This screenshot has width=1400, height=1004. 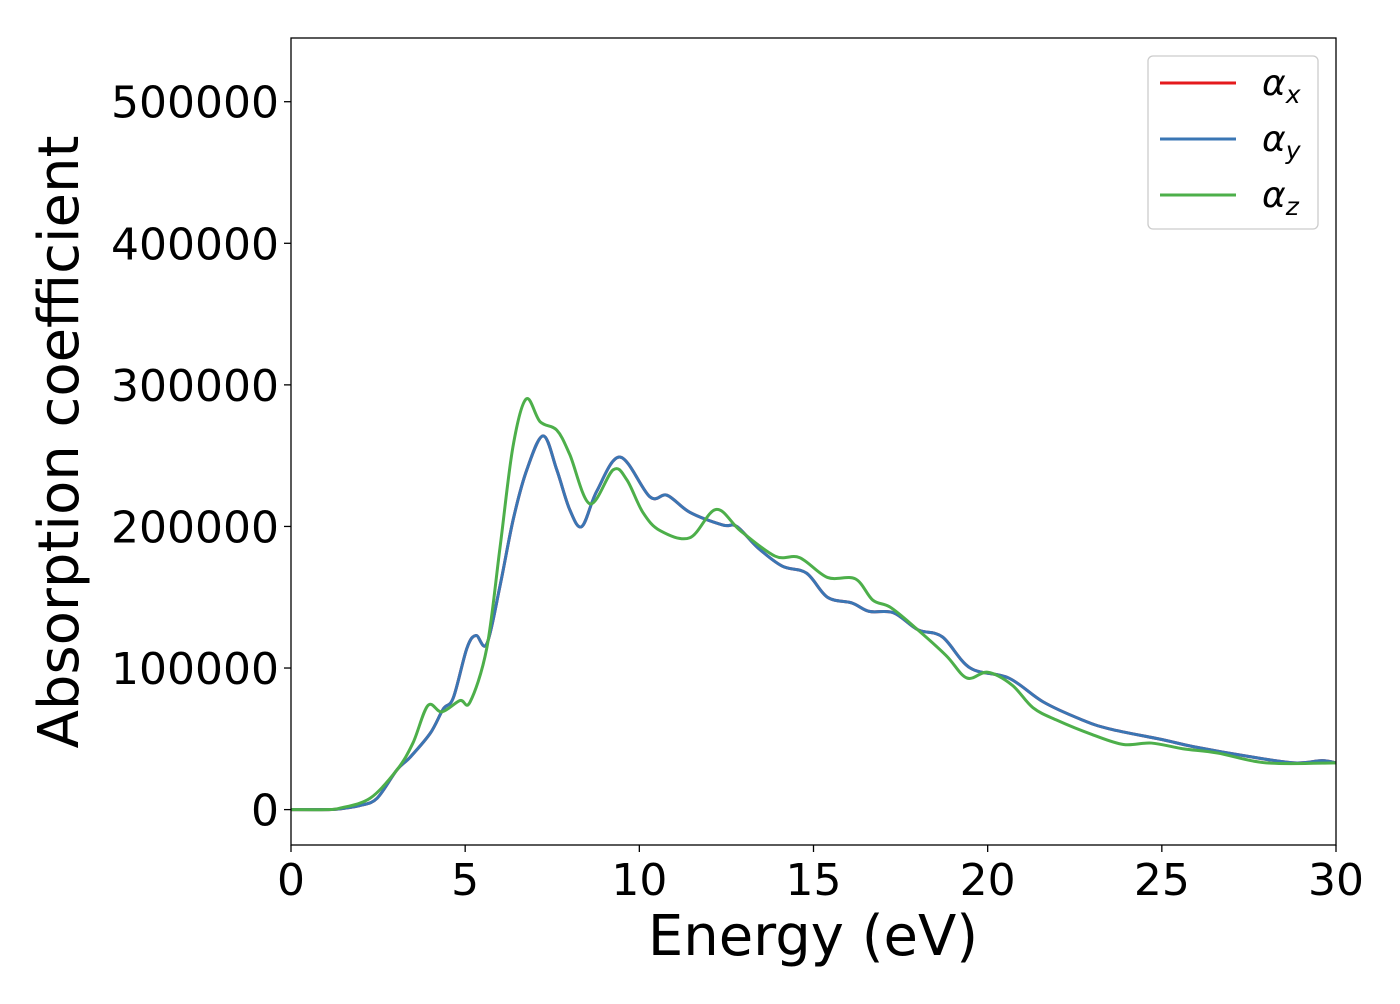 What do you see at coordinates (1281, 198) in the screenshot?
I see `legend-label-z: αz` at bounding box center [1281, 198].